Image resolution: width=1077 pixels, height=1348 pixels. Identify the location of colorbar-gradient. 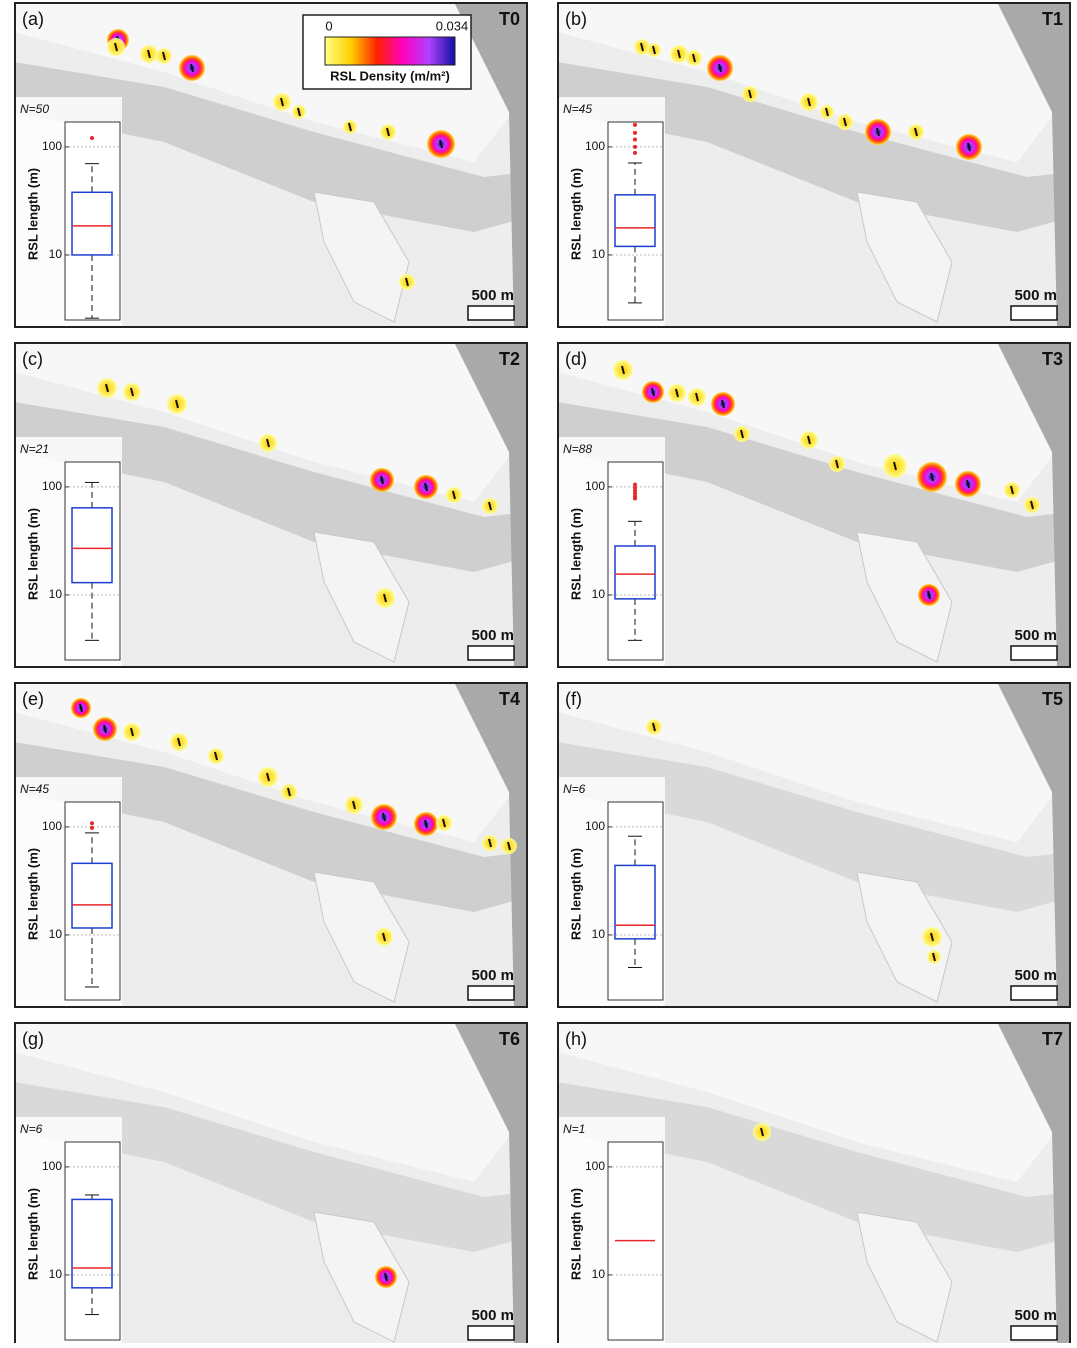
(390, 51).